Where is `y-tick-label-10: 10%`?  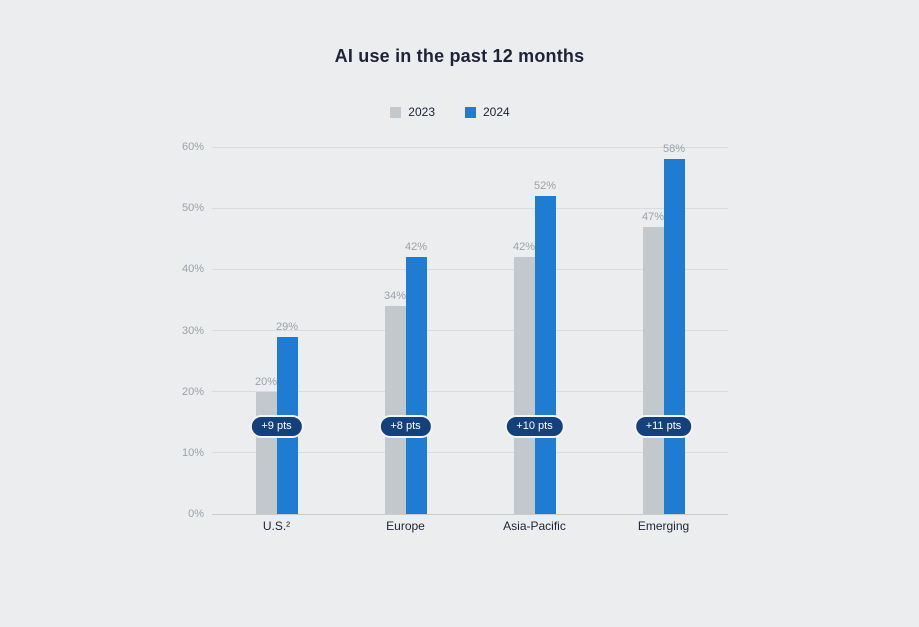 y-tick-label-10: 10% is located at coordinates (192, 452).